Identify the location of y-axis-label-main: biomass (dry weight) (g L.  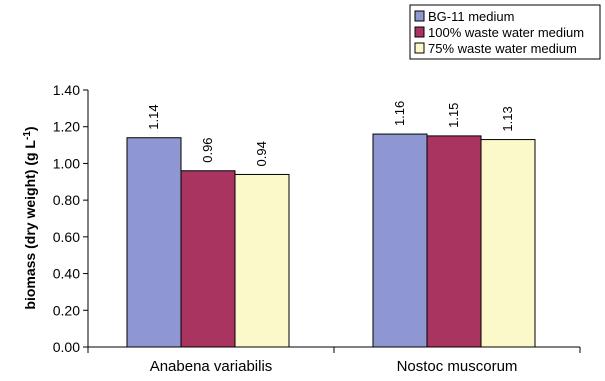
(30, 225).